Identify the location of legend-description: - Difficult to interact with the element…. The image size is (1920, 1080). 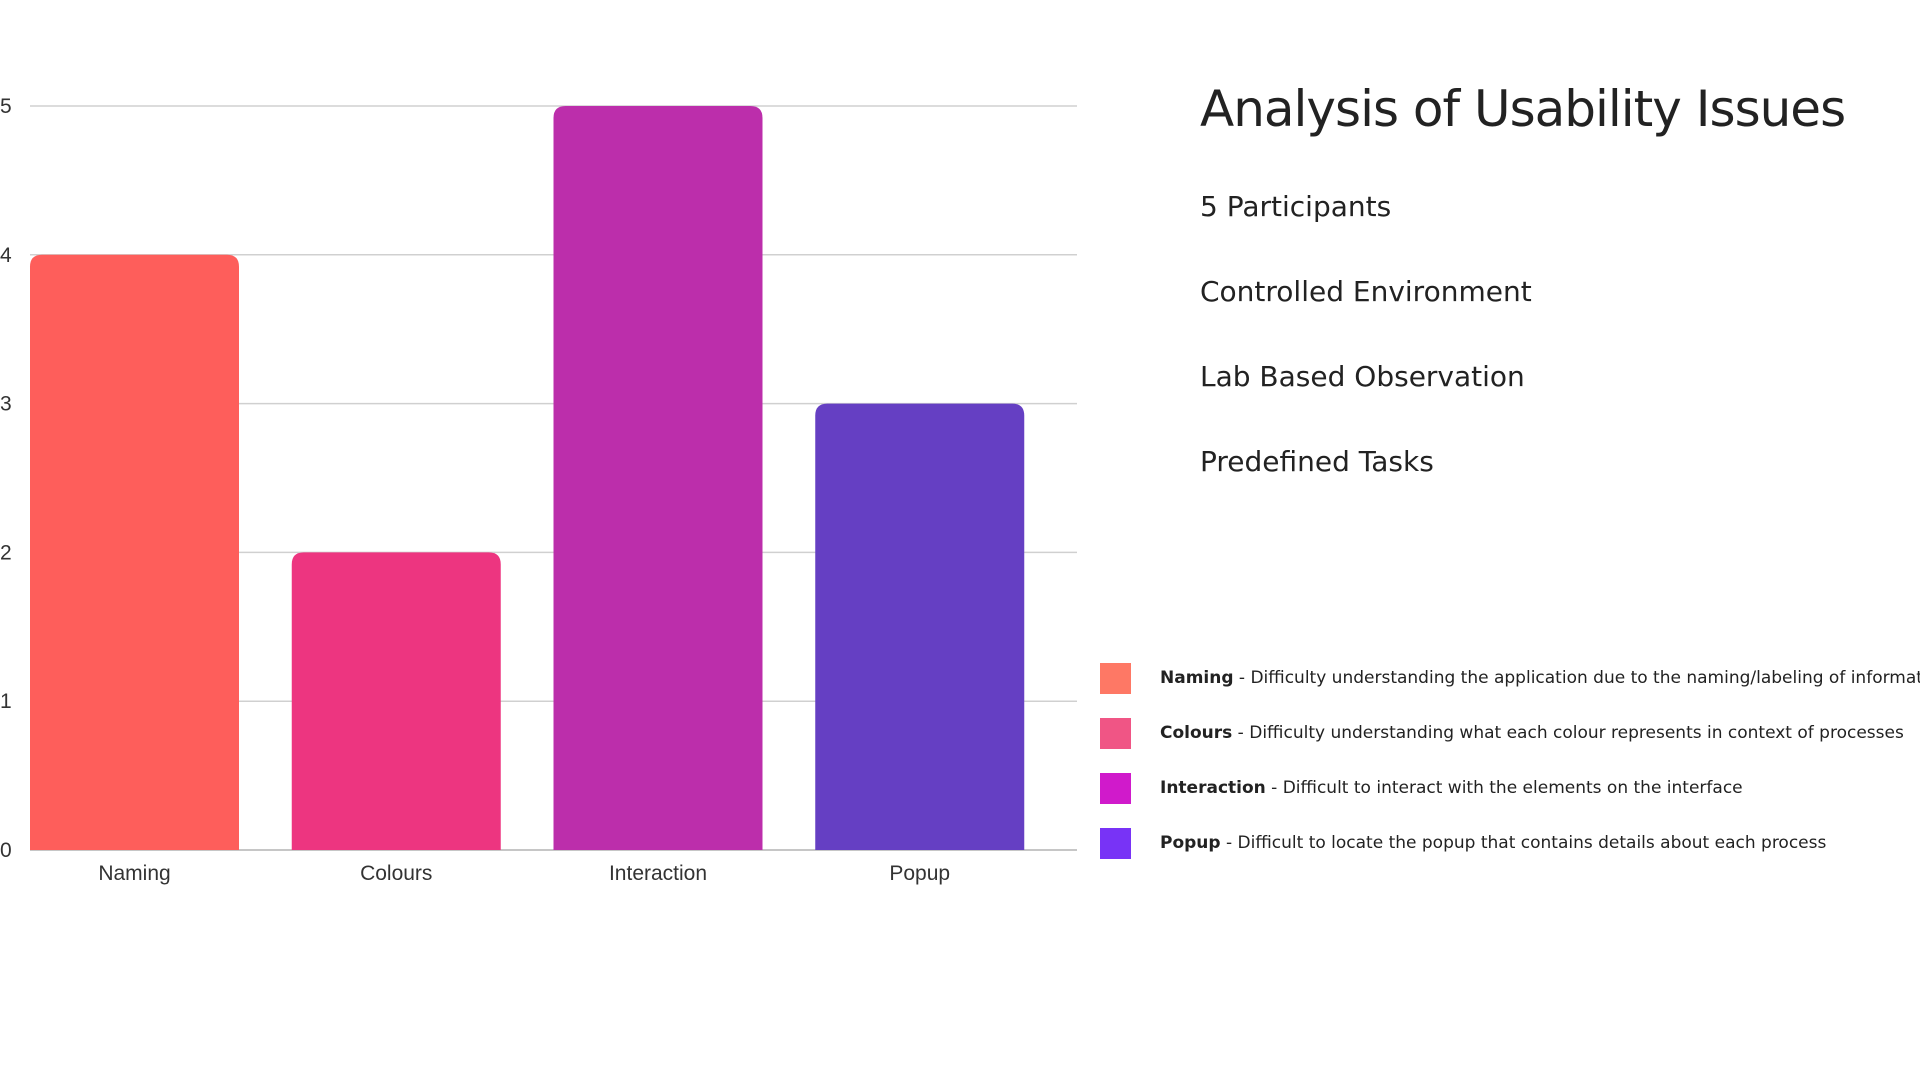
(1504, 788).